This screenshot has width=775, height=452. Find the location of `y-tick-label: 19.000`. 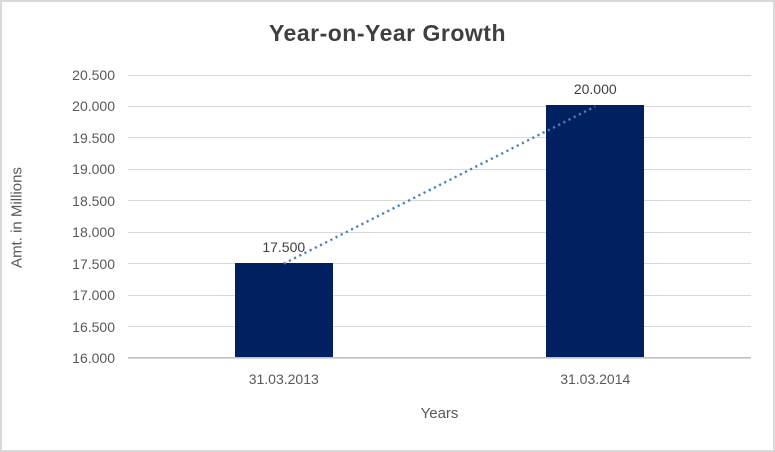

y-tick-label: 19.000 is located at coordinates (93, 169).